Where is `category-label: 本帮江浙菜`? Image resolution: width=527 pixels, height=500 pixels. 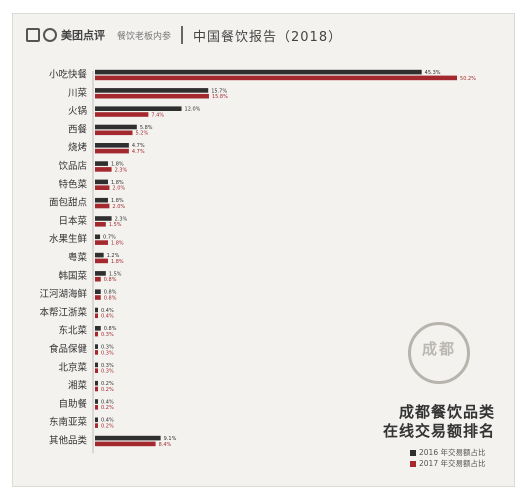 category-label: 本帮江浙菜 is located at coordinates (63, 312).